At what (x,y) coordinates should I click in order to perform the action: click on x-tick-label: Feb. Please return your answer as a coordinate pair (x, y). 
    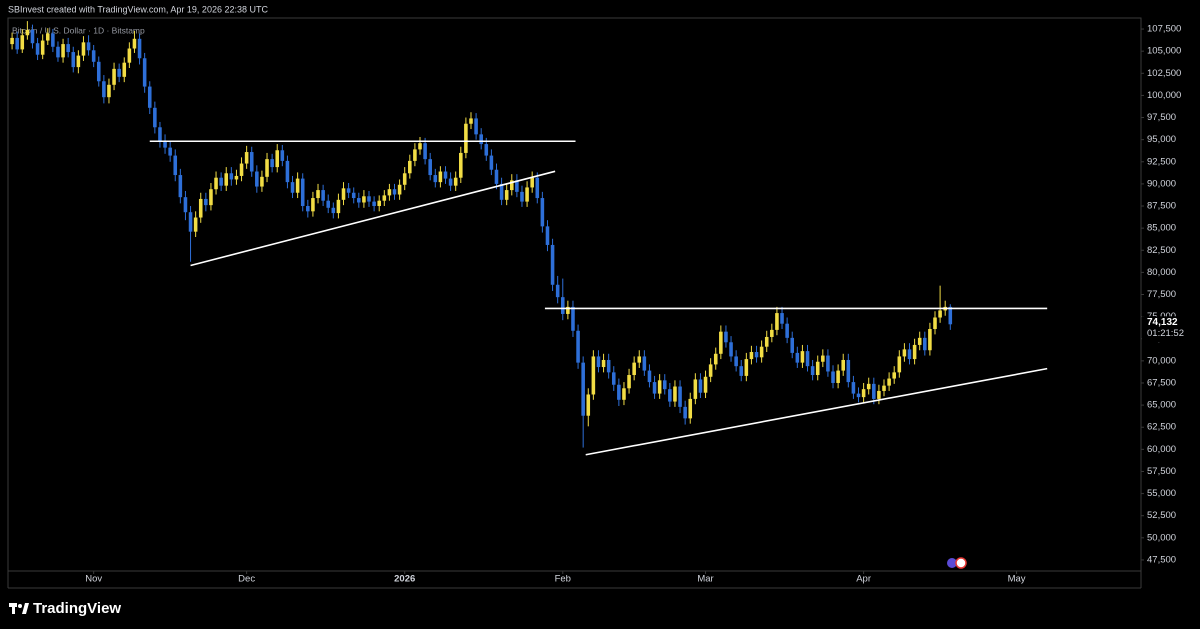
    Looking at the image, I should click on (563, 579).